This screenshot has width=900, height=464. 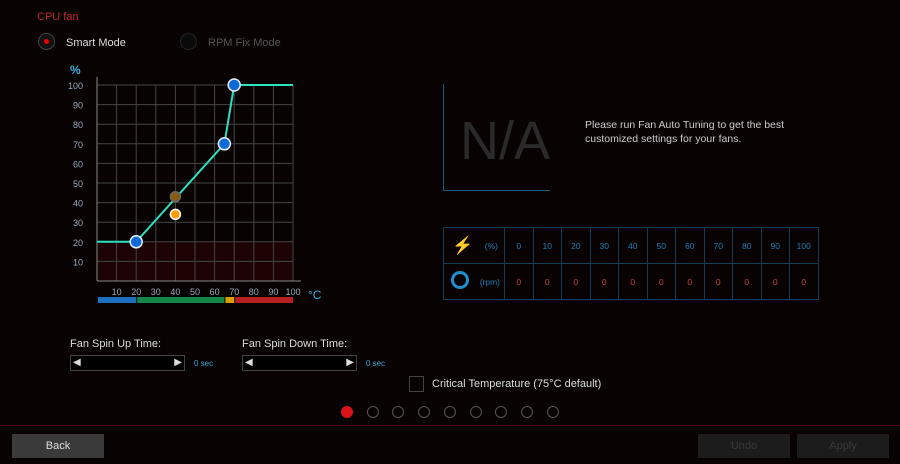 I want to click on pct-cell: 20, so click(x=576, y=245).